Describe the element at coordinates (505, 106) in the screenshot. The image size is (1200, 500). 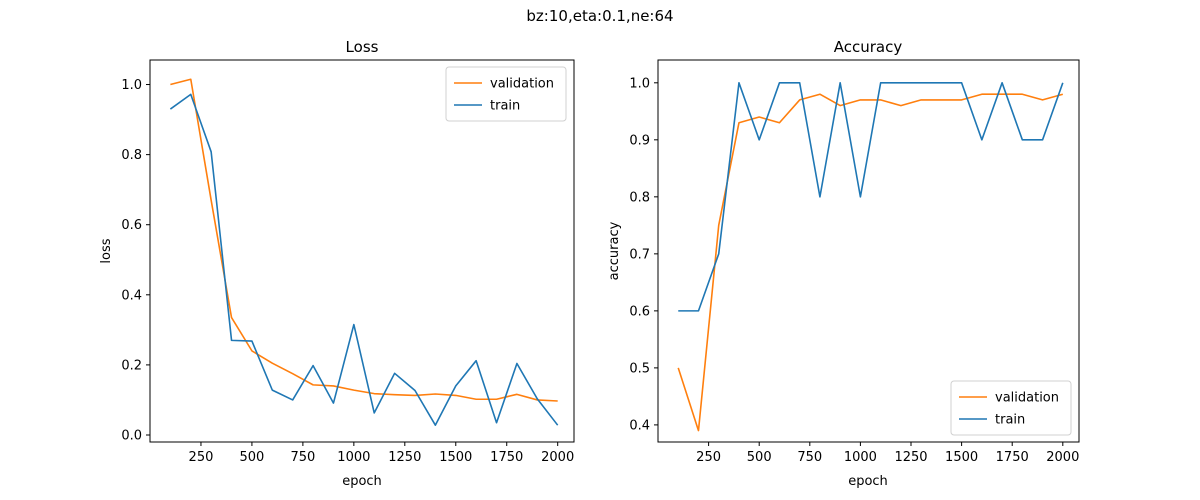
I see `loss-legend-label-train: train` at that location.